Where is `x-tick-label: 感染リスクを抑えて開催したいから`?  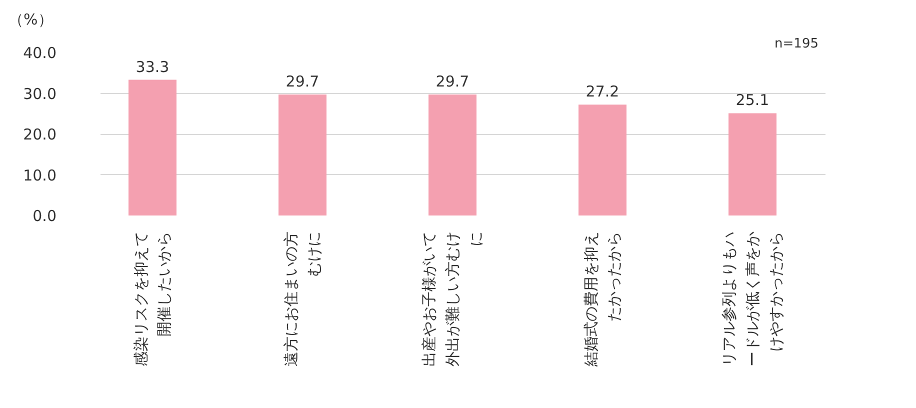
x-tick-label: 感染リスクを抑えて開催したいから is located at coordinates (153, 299).